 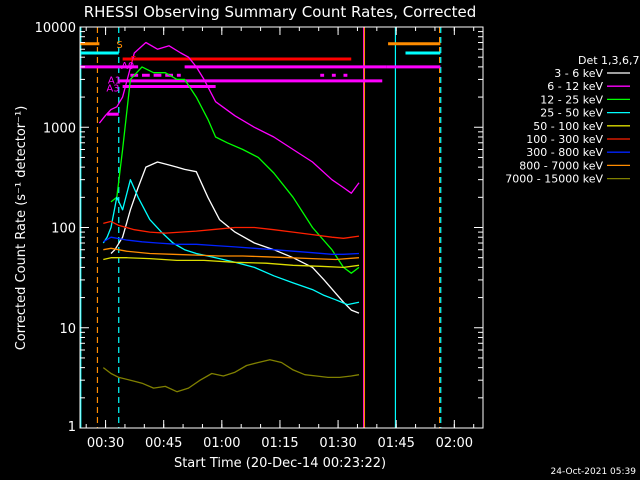 What do you see at coordinates (609, 60) in the screenshot?
I see `legend-title: Det 1,3,6,7,9` at bounding box center [609, 60].